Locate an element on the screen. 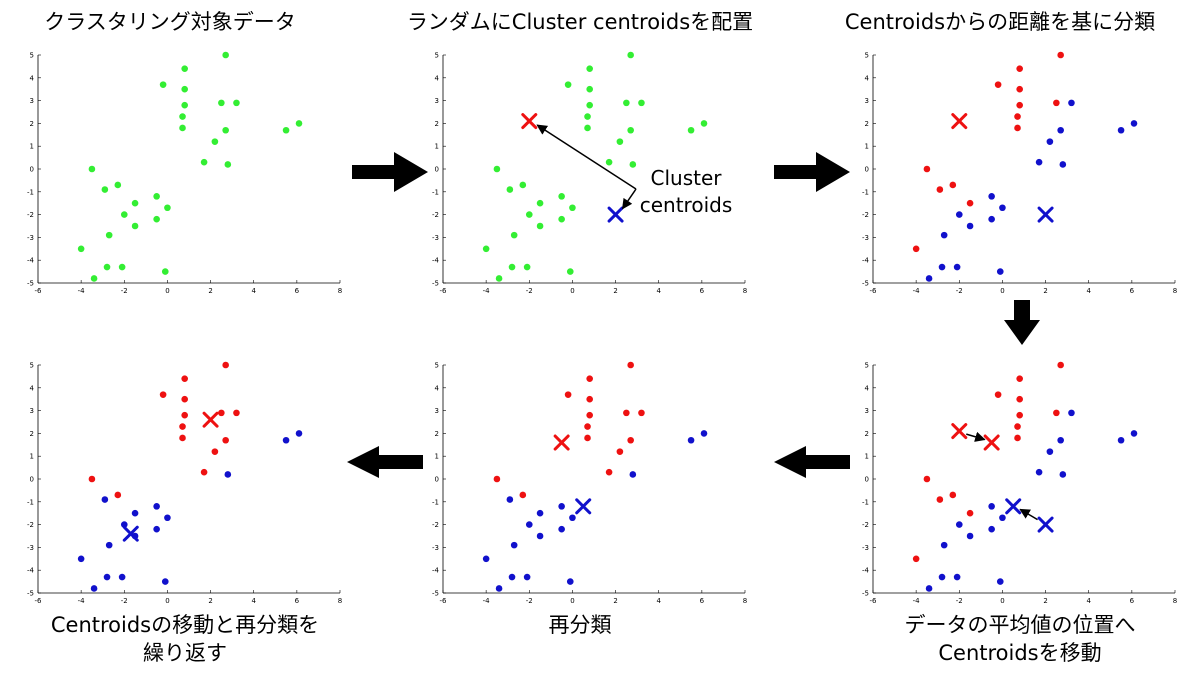  x-tick-label: 0 is located at coordinates (167, 601).